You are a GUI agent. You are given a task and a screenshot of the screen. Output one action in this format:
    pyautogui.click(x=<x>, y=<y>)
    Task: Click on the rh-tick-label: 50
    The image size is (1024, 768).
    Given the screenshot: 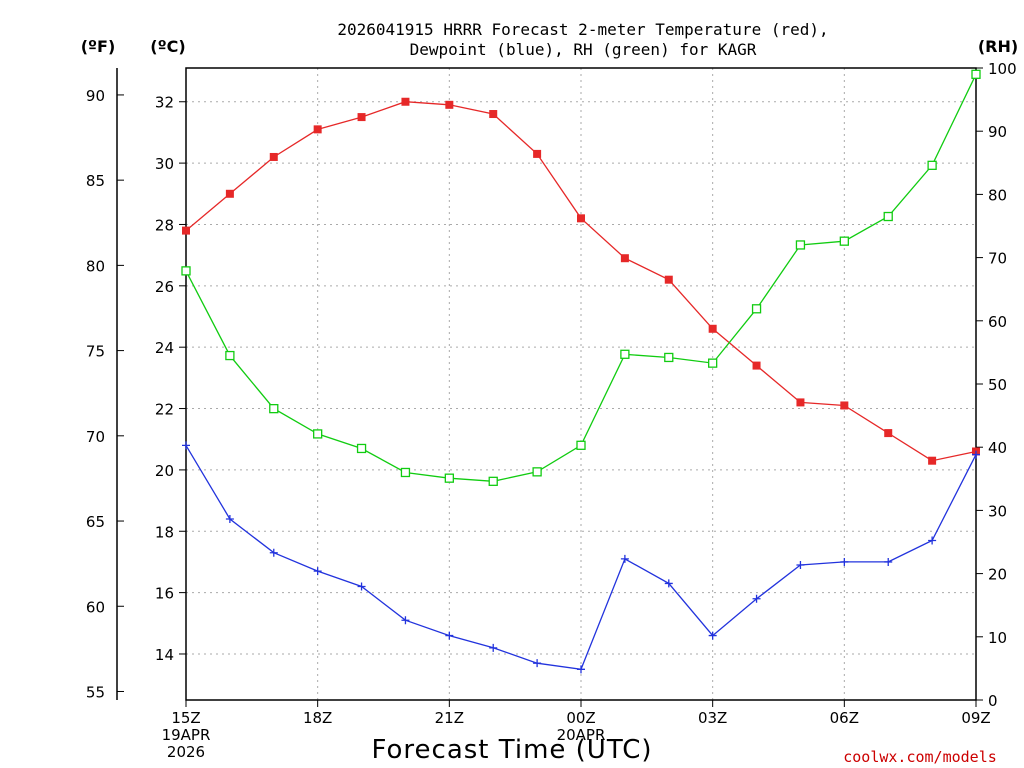 What is the action you would take?
    pyautogui.click(x=997, y=385)
    